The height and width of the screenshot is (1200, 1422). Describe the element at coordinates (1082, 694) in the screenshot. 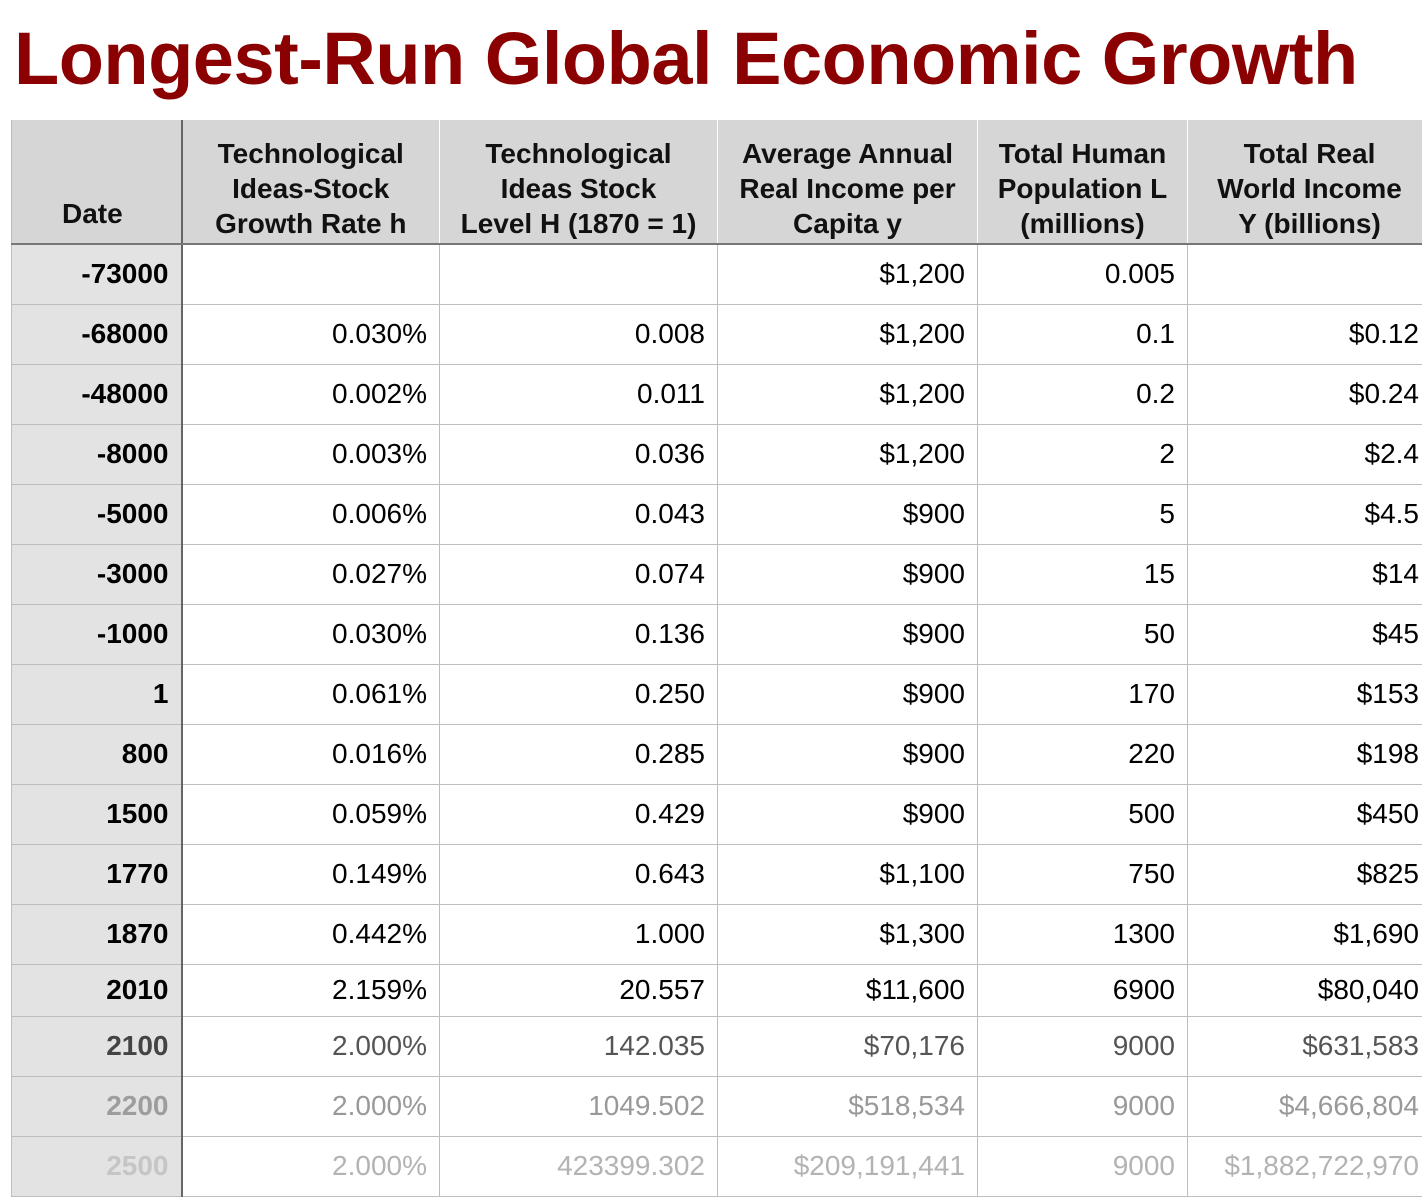

I see `population-cell: 170` at that location.